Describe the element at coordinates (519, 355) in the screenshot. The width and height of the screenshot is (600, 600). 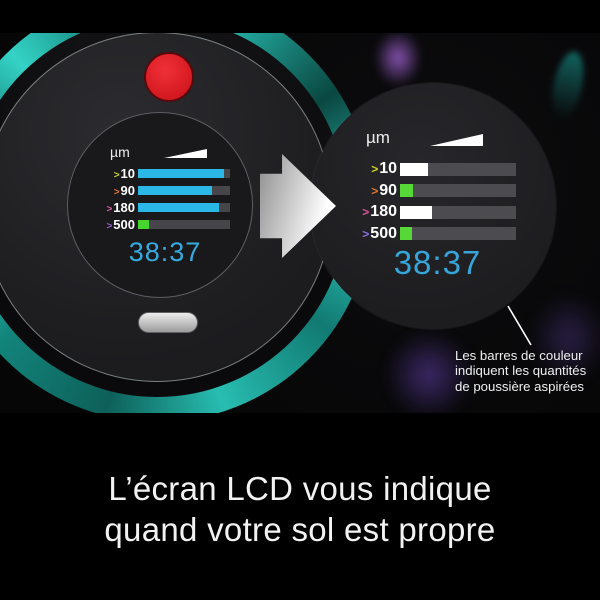
I see `callout-line: Les barres de couleur` at that location.